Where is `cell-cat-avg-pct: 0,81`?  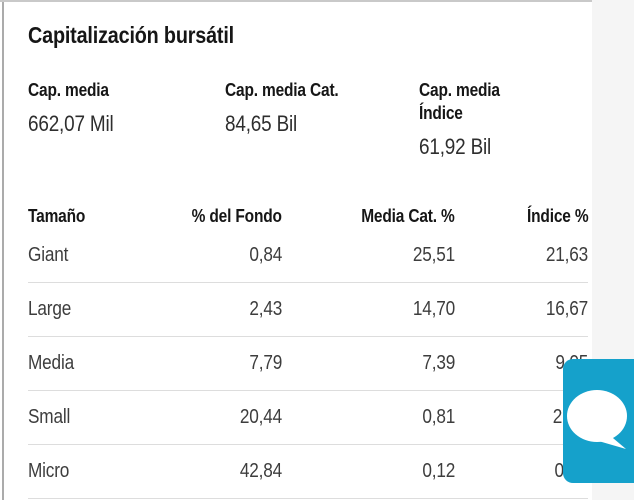 cell-cat-avg-pct: 0,81 is located at coordinates (438, 417).